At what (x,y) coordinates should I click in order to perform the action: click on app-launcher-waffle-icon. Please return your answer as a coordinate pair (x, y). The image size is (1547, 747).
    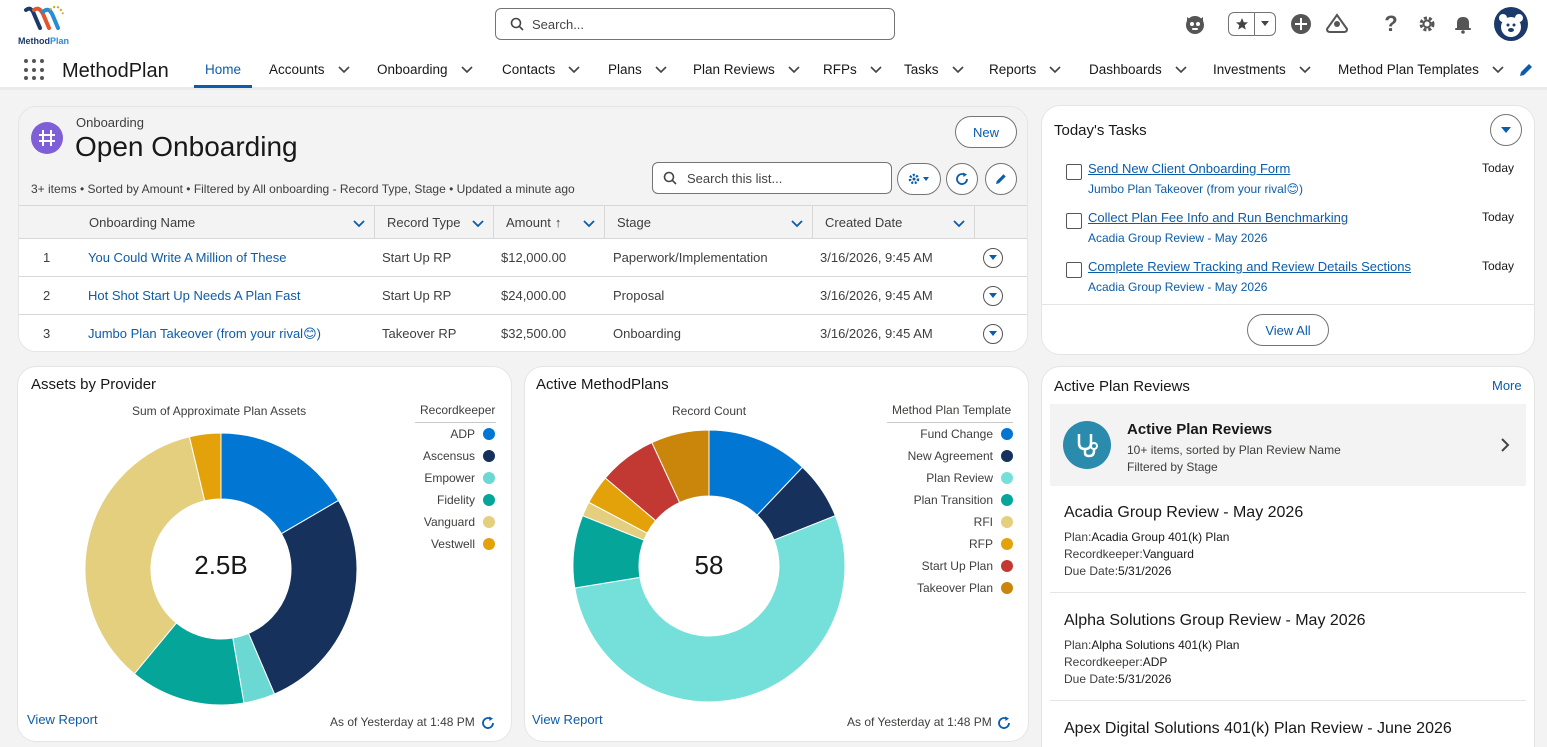
    Looking at the image, I should click on (35, 70).